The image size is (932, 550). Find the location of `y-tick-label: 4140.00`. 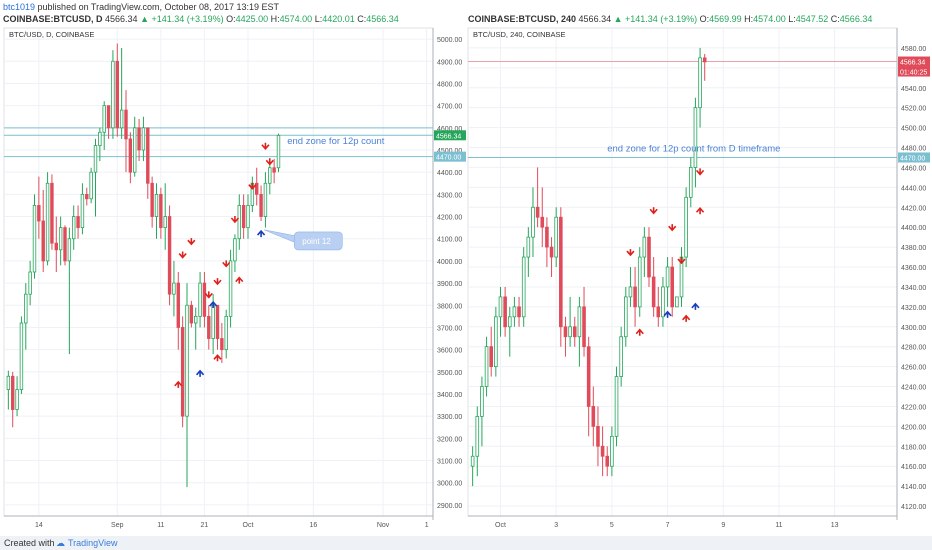

y-tick-label: 4140.00 is located at coordinates (913, 487).